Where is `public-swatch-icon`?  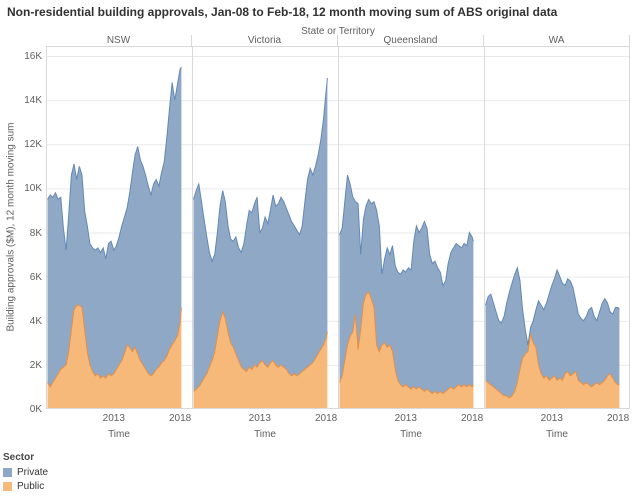 public-swatch-icon is located at coordinates (7, 486).